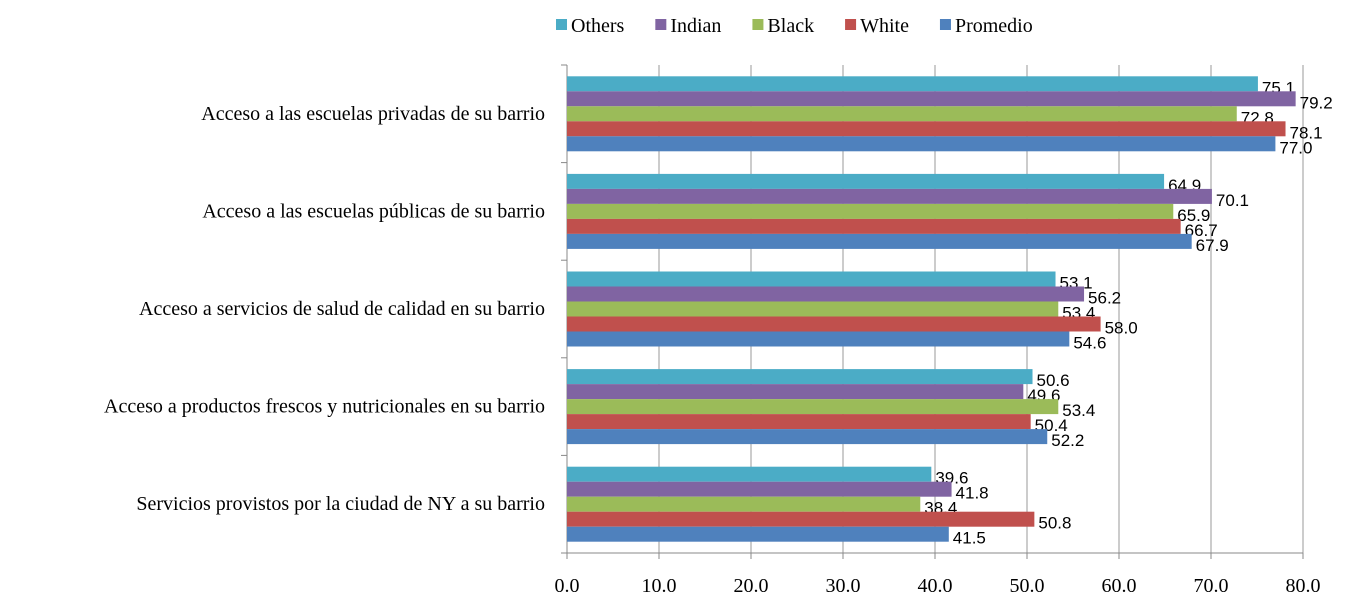 Image resolution: width=1350 pixels, height=599 pixels. I want to click on value-label: 78.1, so click(1306, 132).